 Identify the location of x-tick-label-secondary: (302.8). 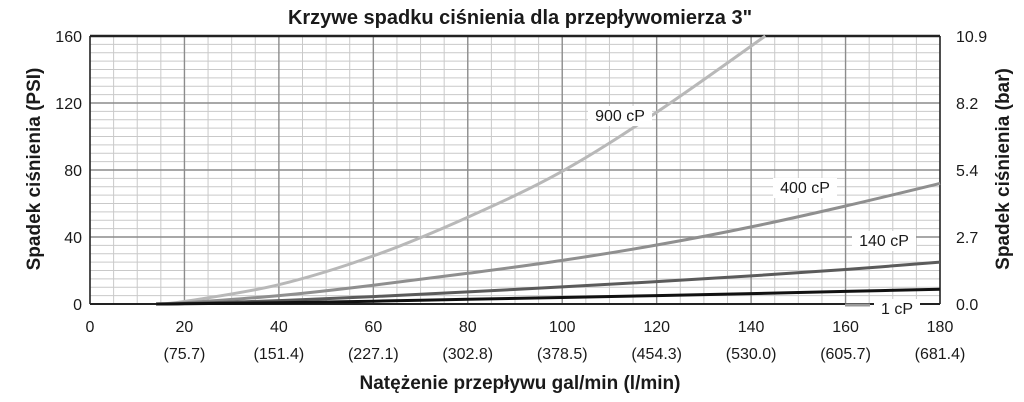
(467, 354).